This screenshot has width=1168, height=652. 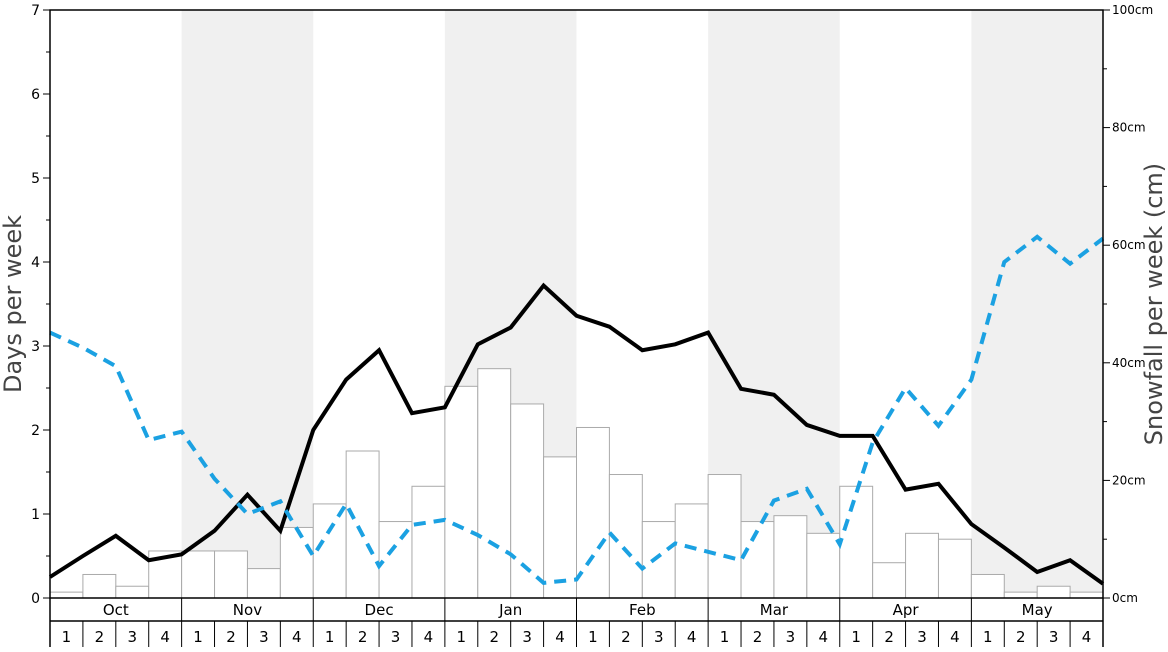 What do you see at coordinates (379, 610) in the screenshot?
I see `month-label-dec: Dec` at bounding box center [379, 610].